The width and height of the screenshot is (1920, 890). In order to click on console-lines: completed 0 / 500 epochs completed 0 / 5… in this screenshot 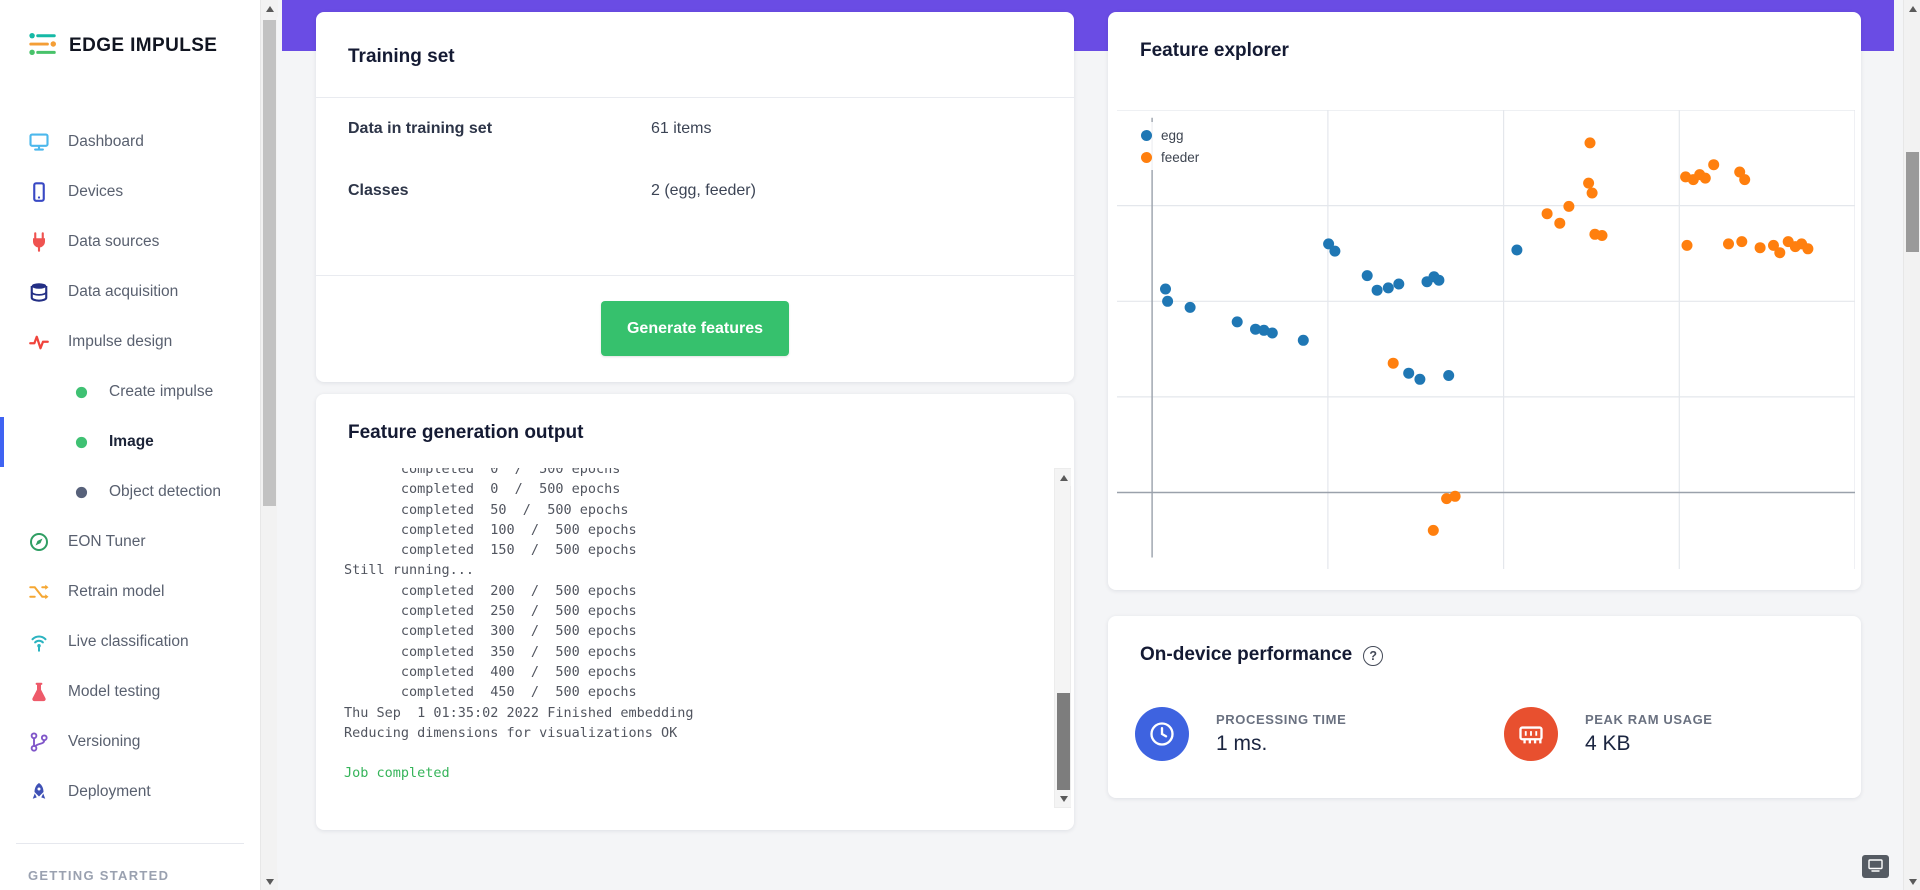, I will do `click(696, 638)`.